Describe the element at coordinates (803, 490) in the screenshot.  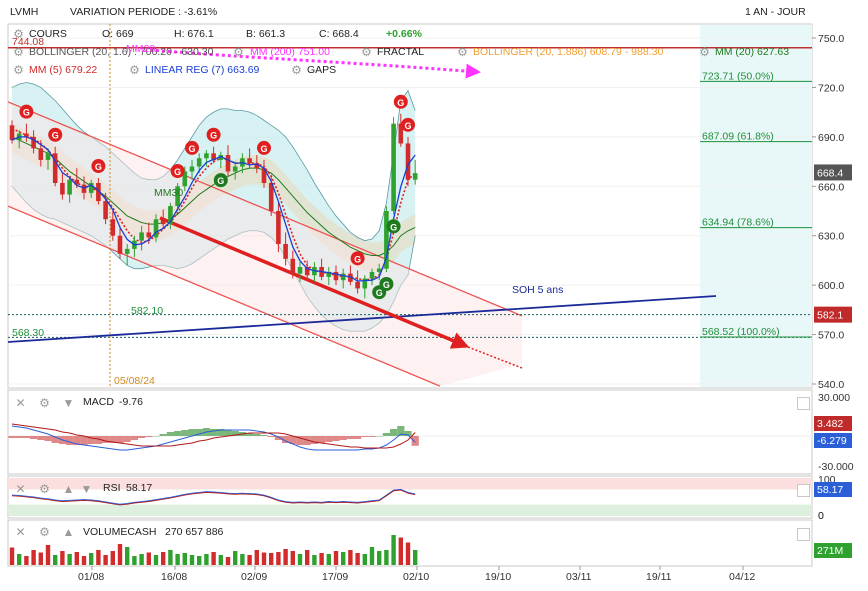
I see `rsi-checkbox` at that location.